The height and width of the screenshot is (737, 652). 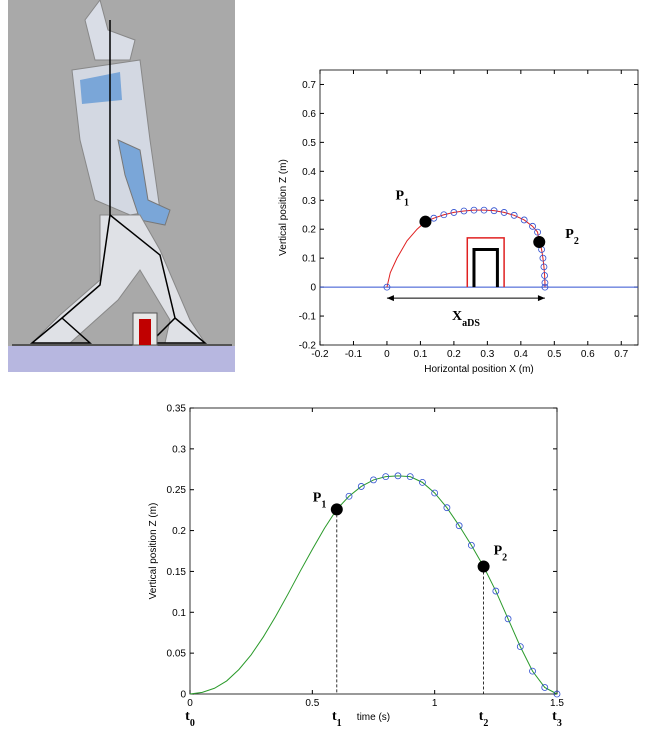 I want to click on time-mark: t1, so click(x=337, y=719).